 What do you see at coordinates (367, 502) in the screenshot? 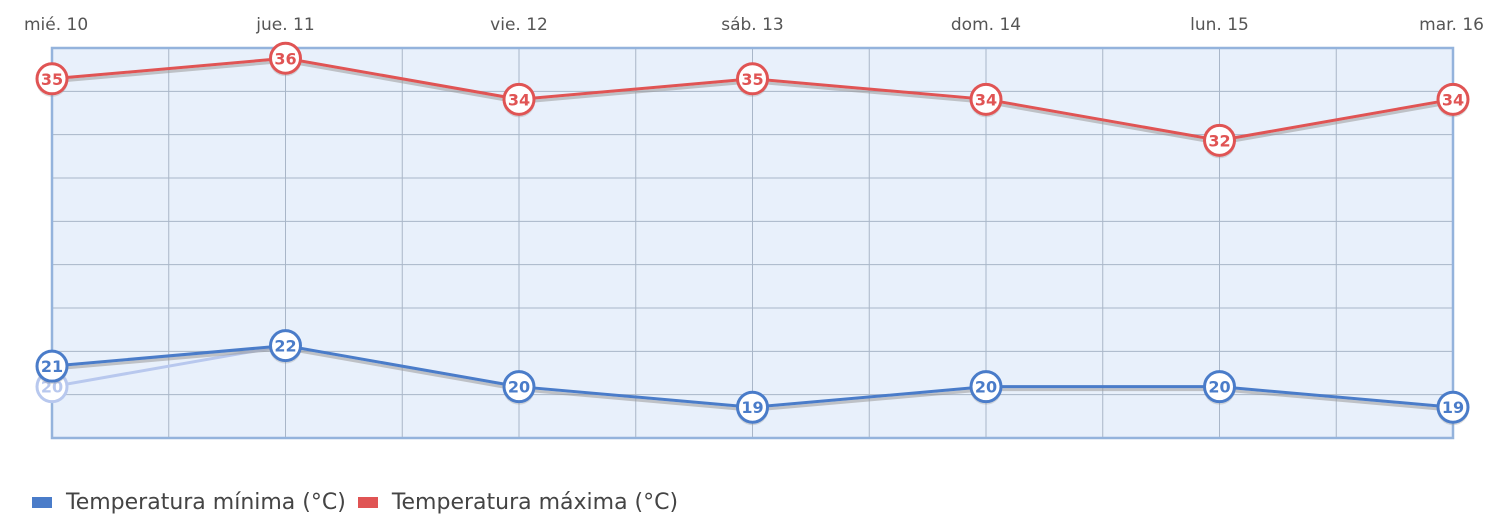
I see `legend-swatch-max` at bounding box center [367, 502].